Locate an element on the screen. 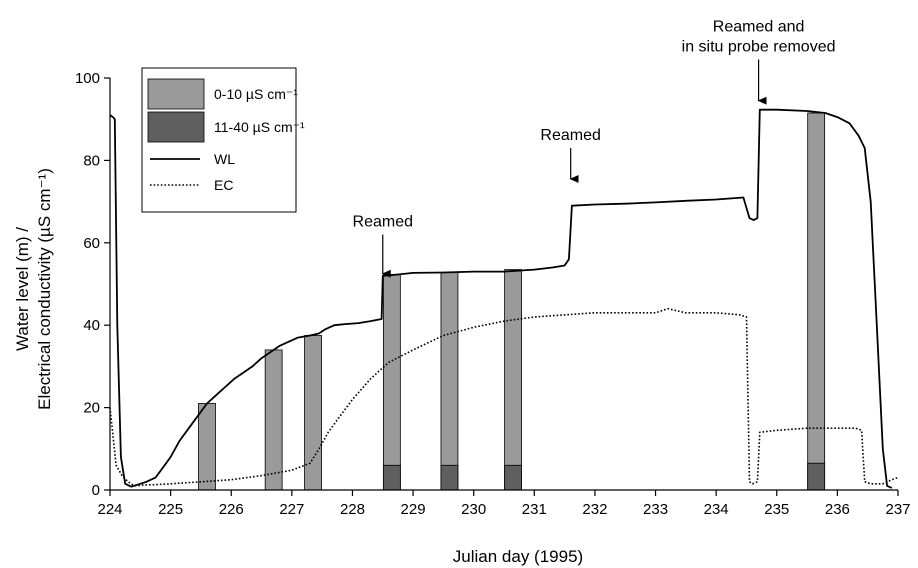  x-tick-label: 232 is located at coordinates (594, 509).